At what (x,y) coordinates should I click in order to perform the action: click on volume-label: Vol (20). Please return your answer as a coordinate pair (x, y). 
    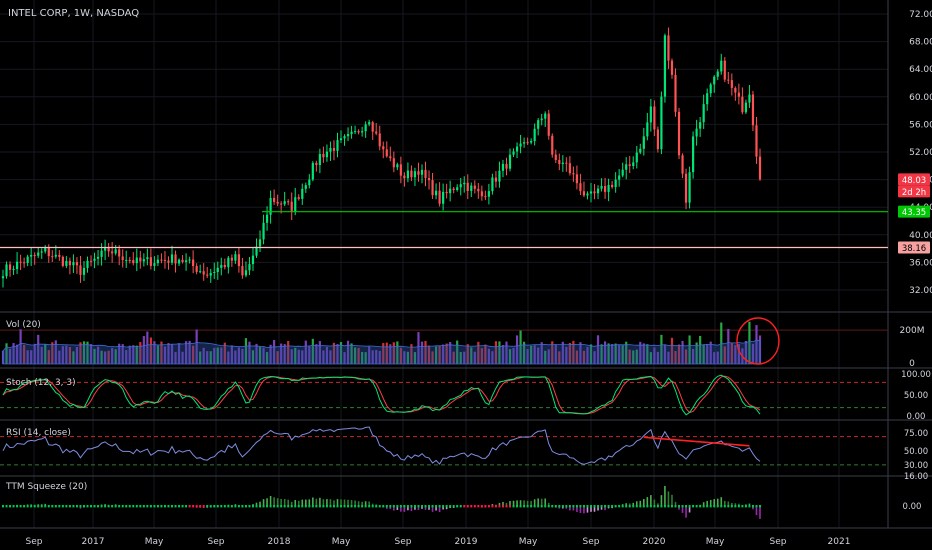
    Looking at the image, I should click on (23, 325).